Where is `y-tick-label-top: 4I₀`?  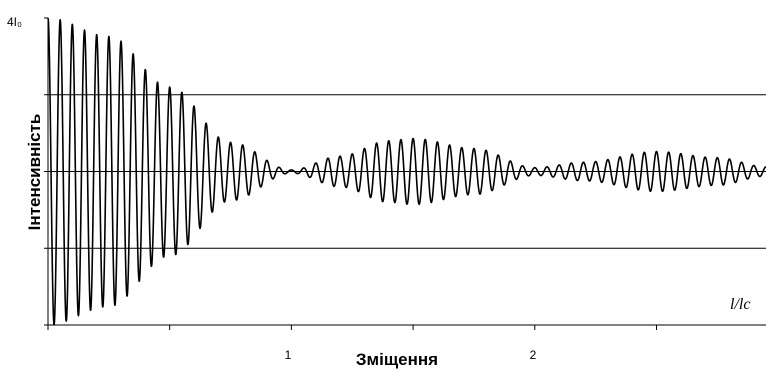
y-tick-label-top: 4I₀ is located at coordinates (14, 22).